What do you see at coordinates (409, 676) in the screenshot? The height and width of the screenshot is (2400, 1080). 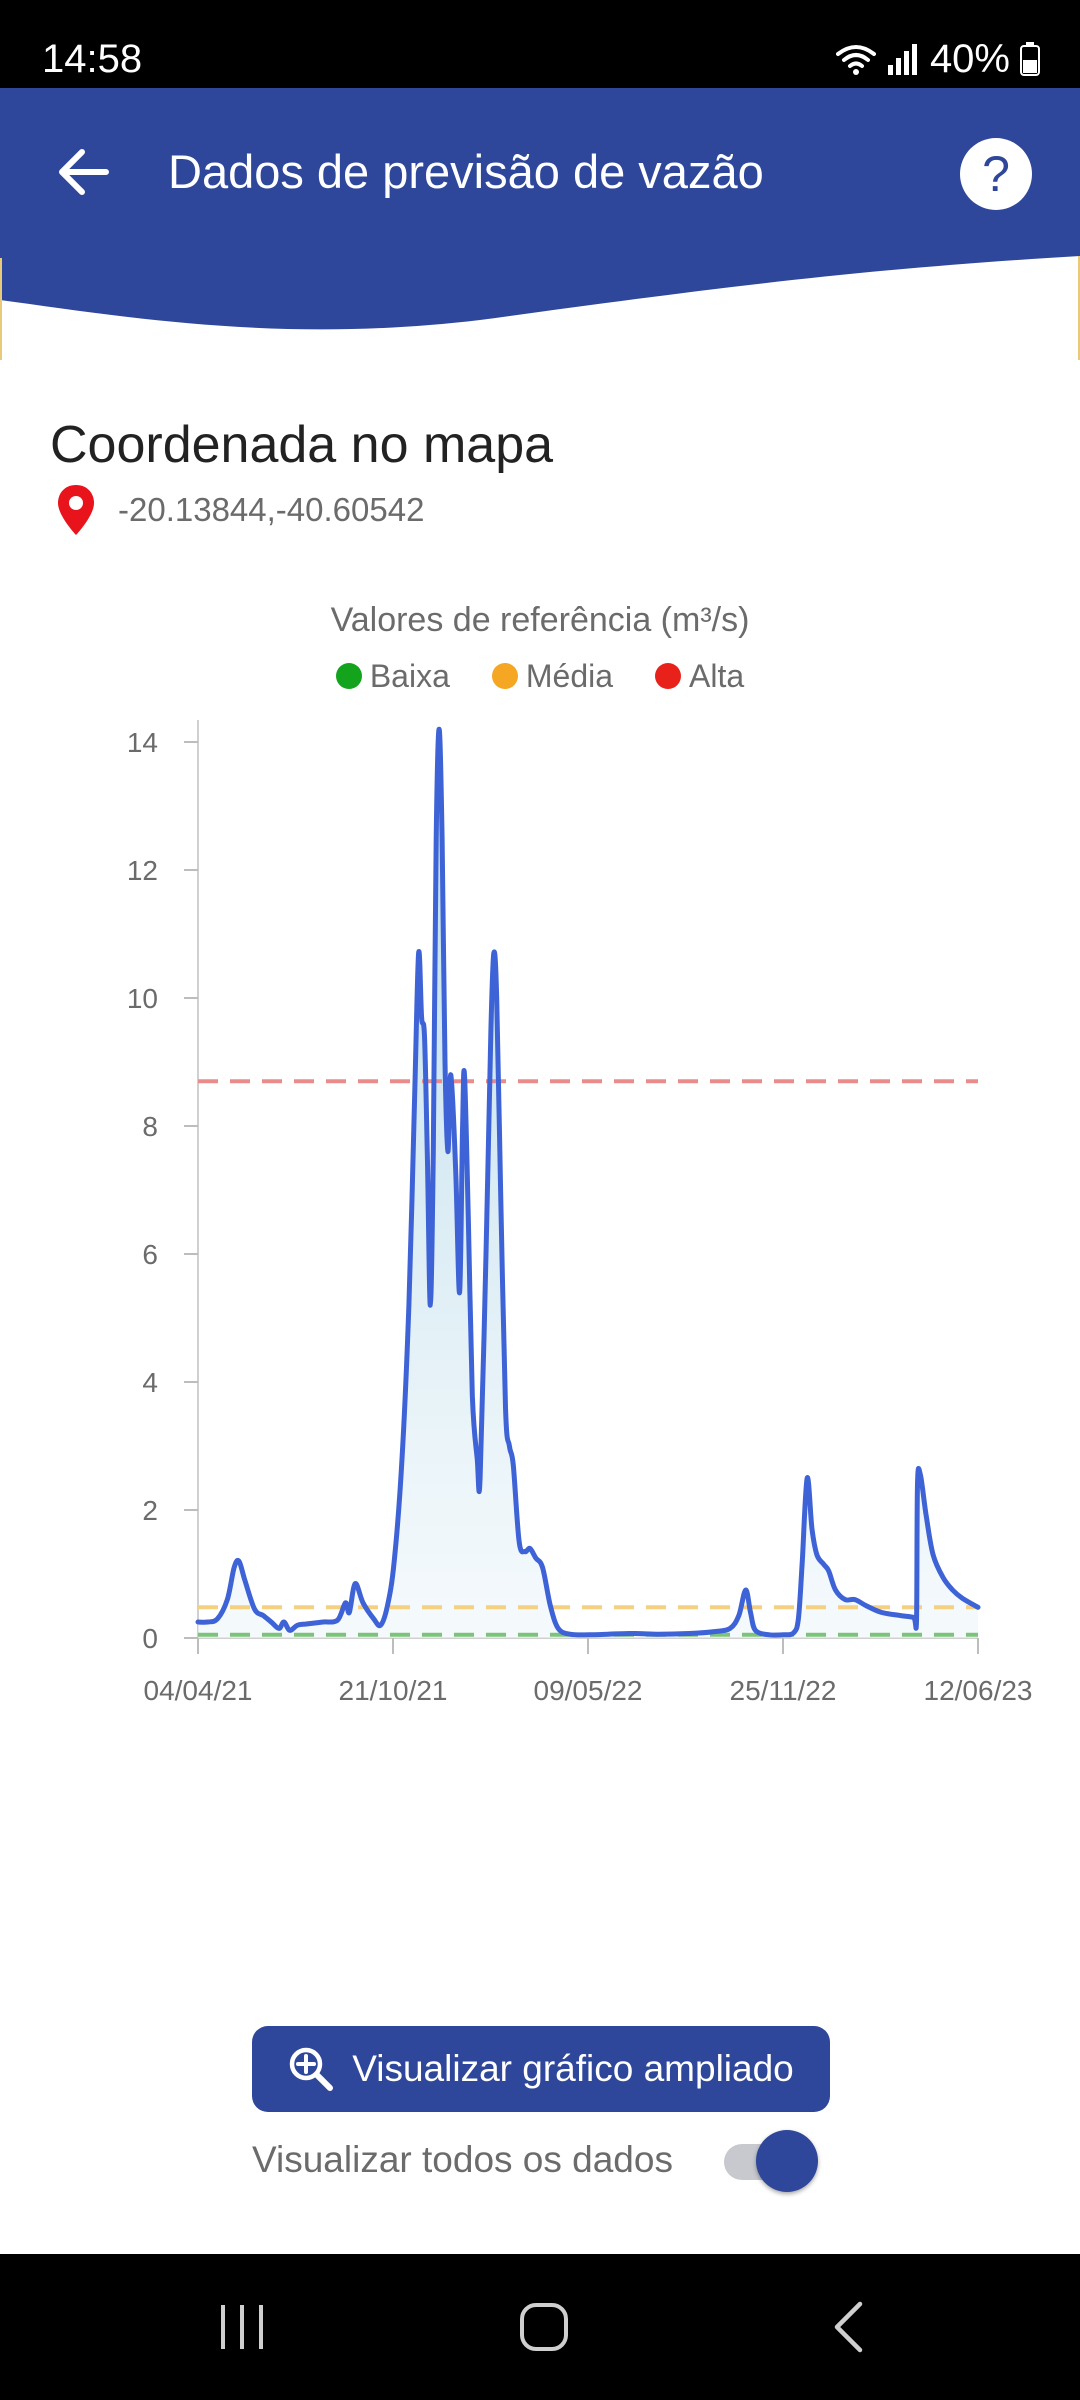 I see `legend-label-baixa: Baixa` at bounding box center [409, 676].